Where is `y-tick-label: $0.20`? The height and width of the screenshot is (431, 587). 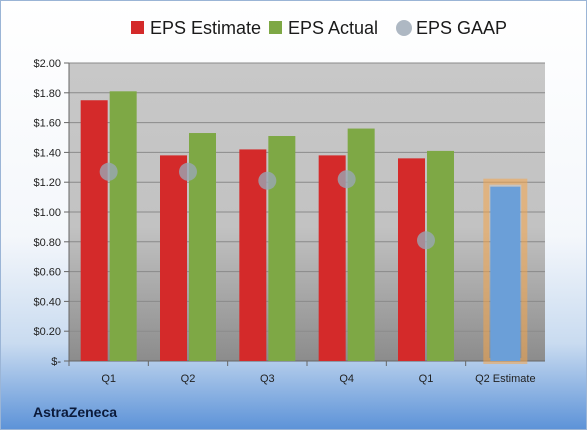
y-tick-label: $0.20 is located at coordinates (47, 332).